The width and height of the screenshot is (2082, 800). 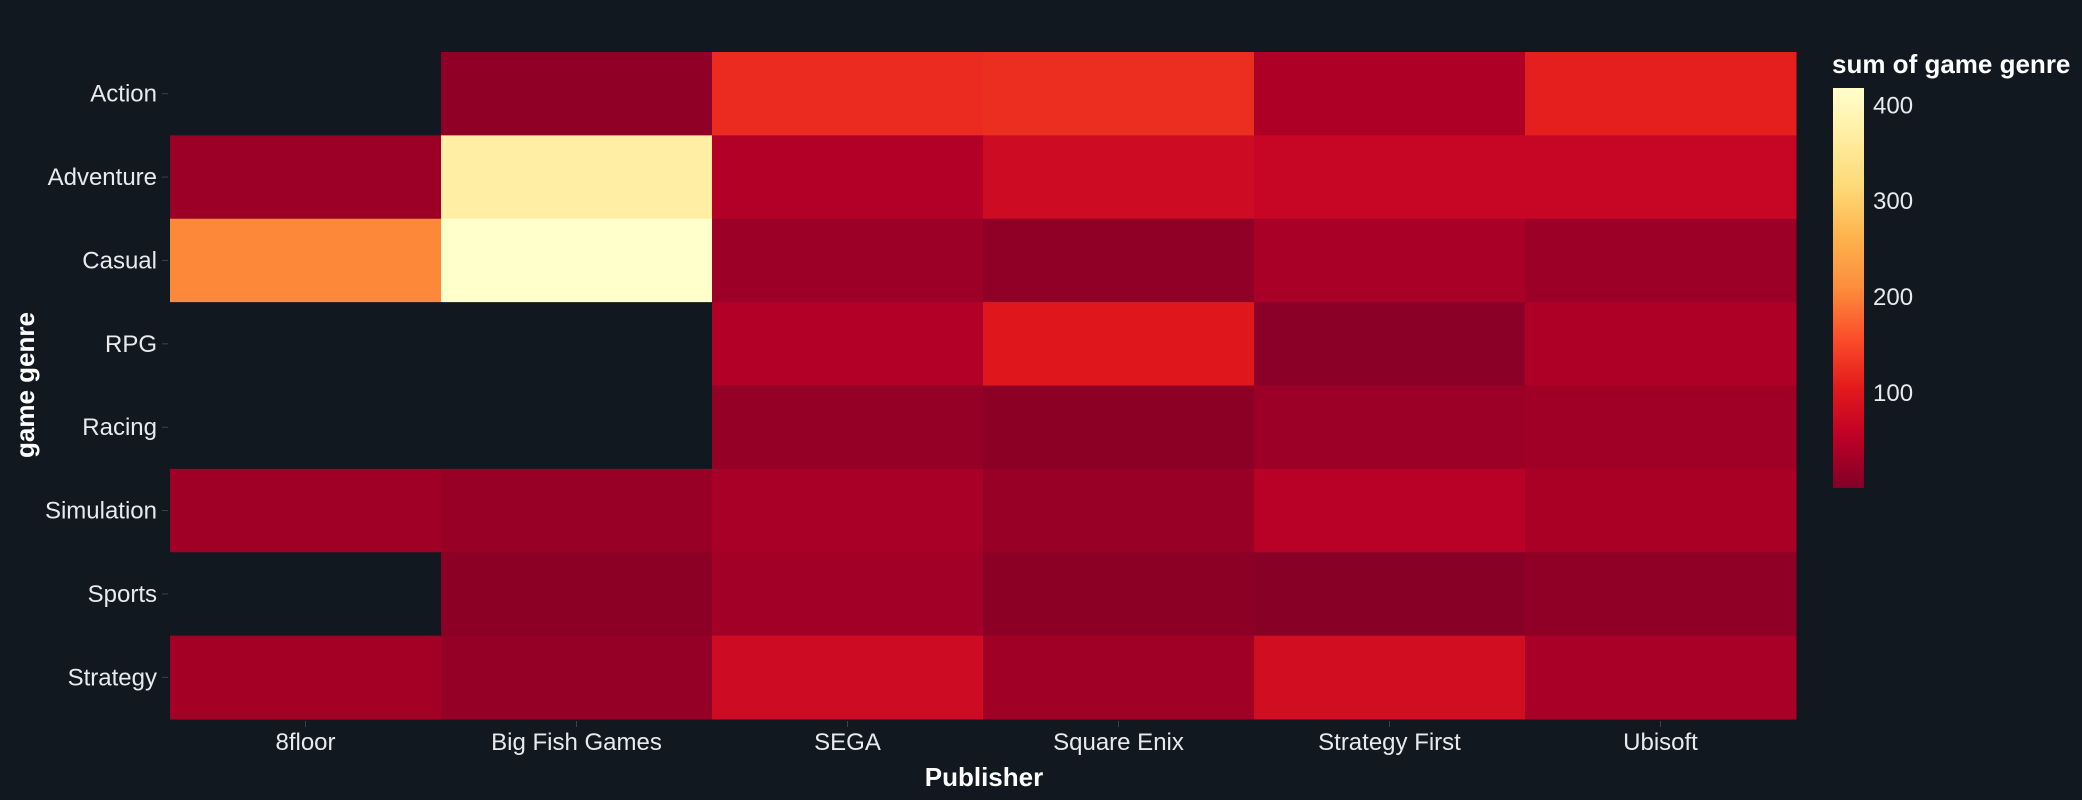 What do you see at coordinates (984, 777) in the screenshot?
I see `x-axis-title: Publisher` at bounding box center [984, 777].